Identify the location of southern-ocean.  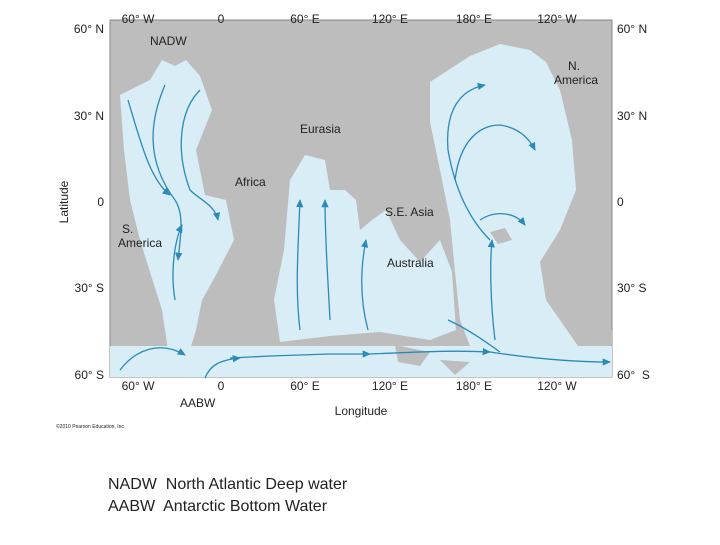
(361, 361).